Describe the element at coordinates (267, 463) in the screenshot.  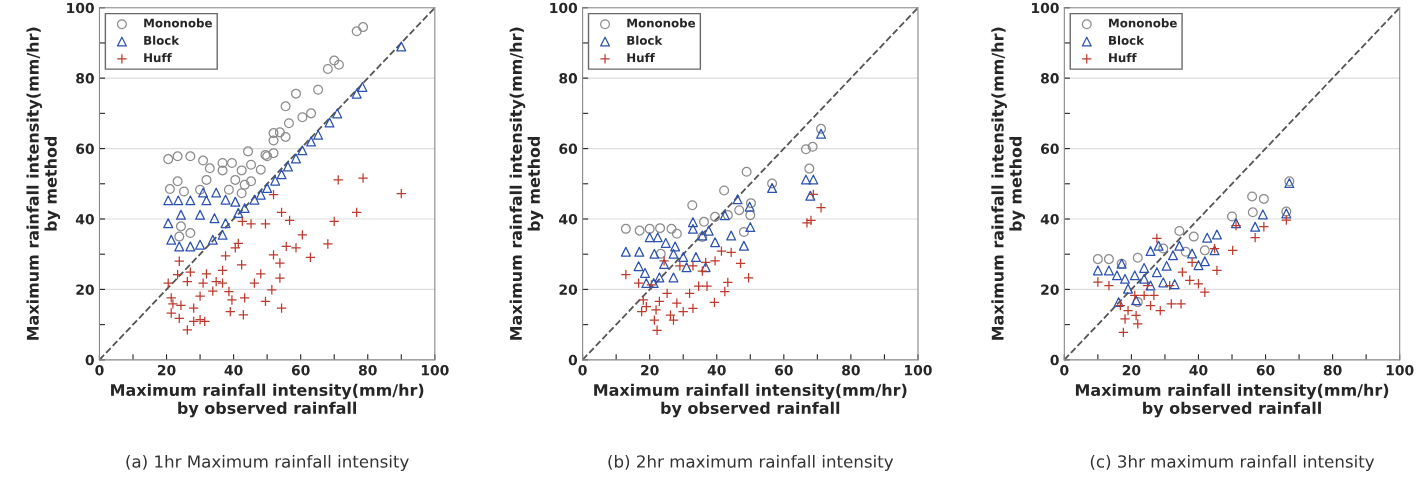
I see `text: (a) 1hr Maximum rainfall intensity` at that location.